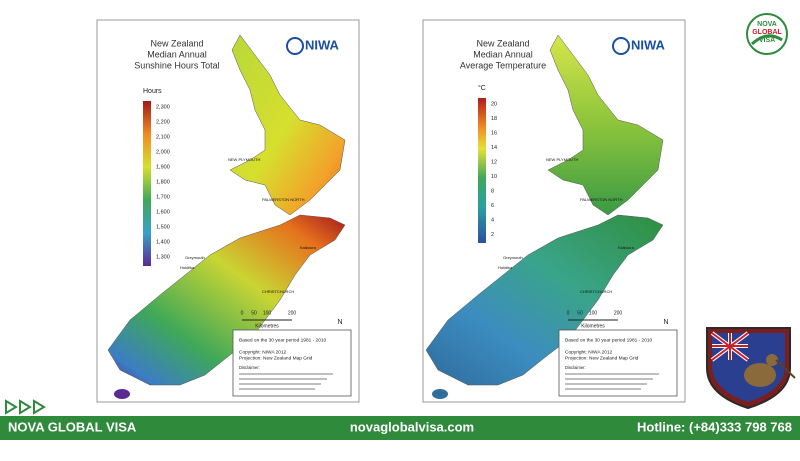 The width and height of the screenshot is (800, 461). What do you see at coordinates (494, 133) in the screenshot?
I see `legend-label: 16` at bounding box center [494, 133].